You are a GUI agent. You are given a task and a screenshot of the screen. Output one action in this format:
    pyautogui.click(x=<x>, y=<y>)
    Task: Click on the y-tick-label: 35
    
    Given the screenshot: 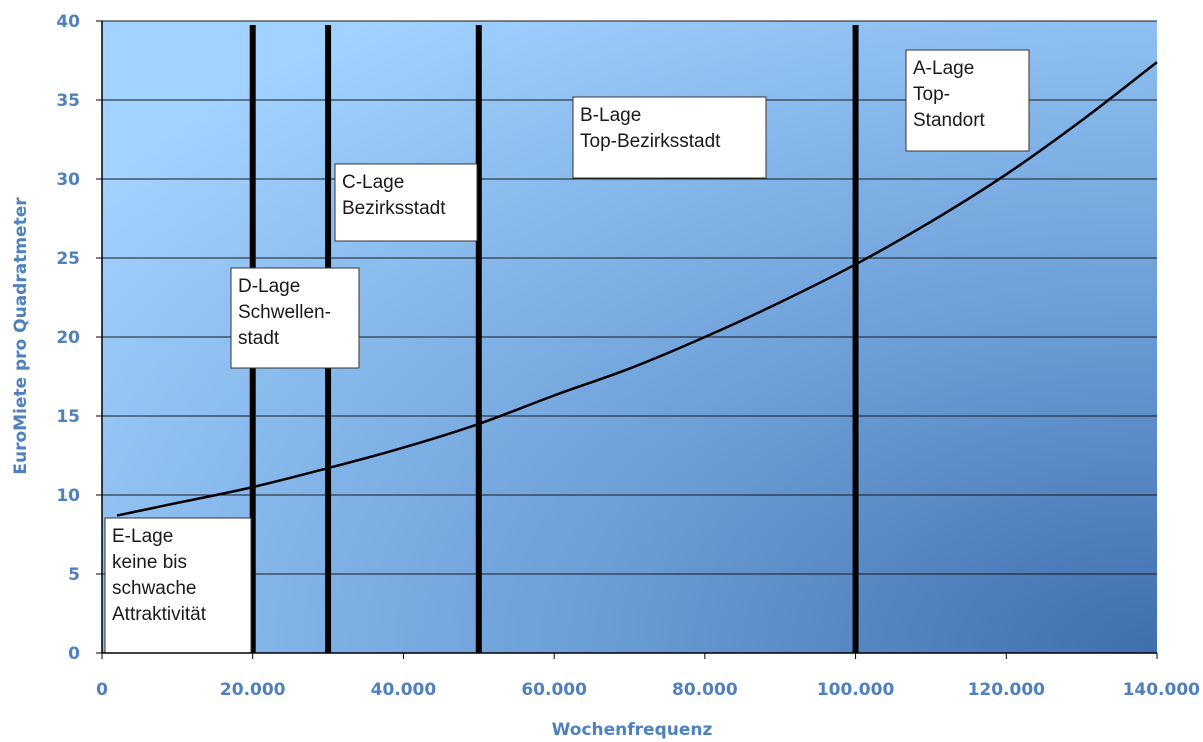 What is the action you would take?
    pyautogui.click(x=68, y=101)
    